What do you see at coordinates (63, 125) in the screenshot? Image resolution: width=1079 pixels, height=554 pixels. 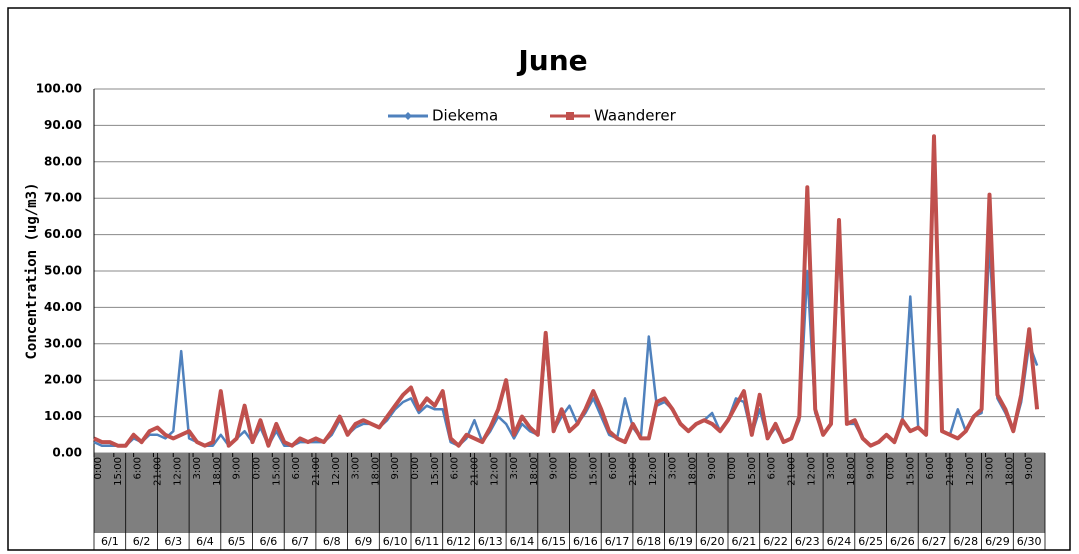 I see `y-tick-label: 90.00` at bounding box center [63, 125].